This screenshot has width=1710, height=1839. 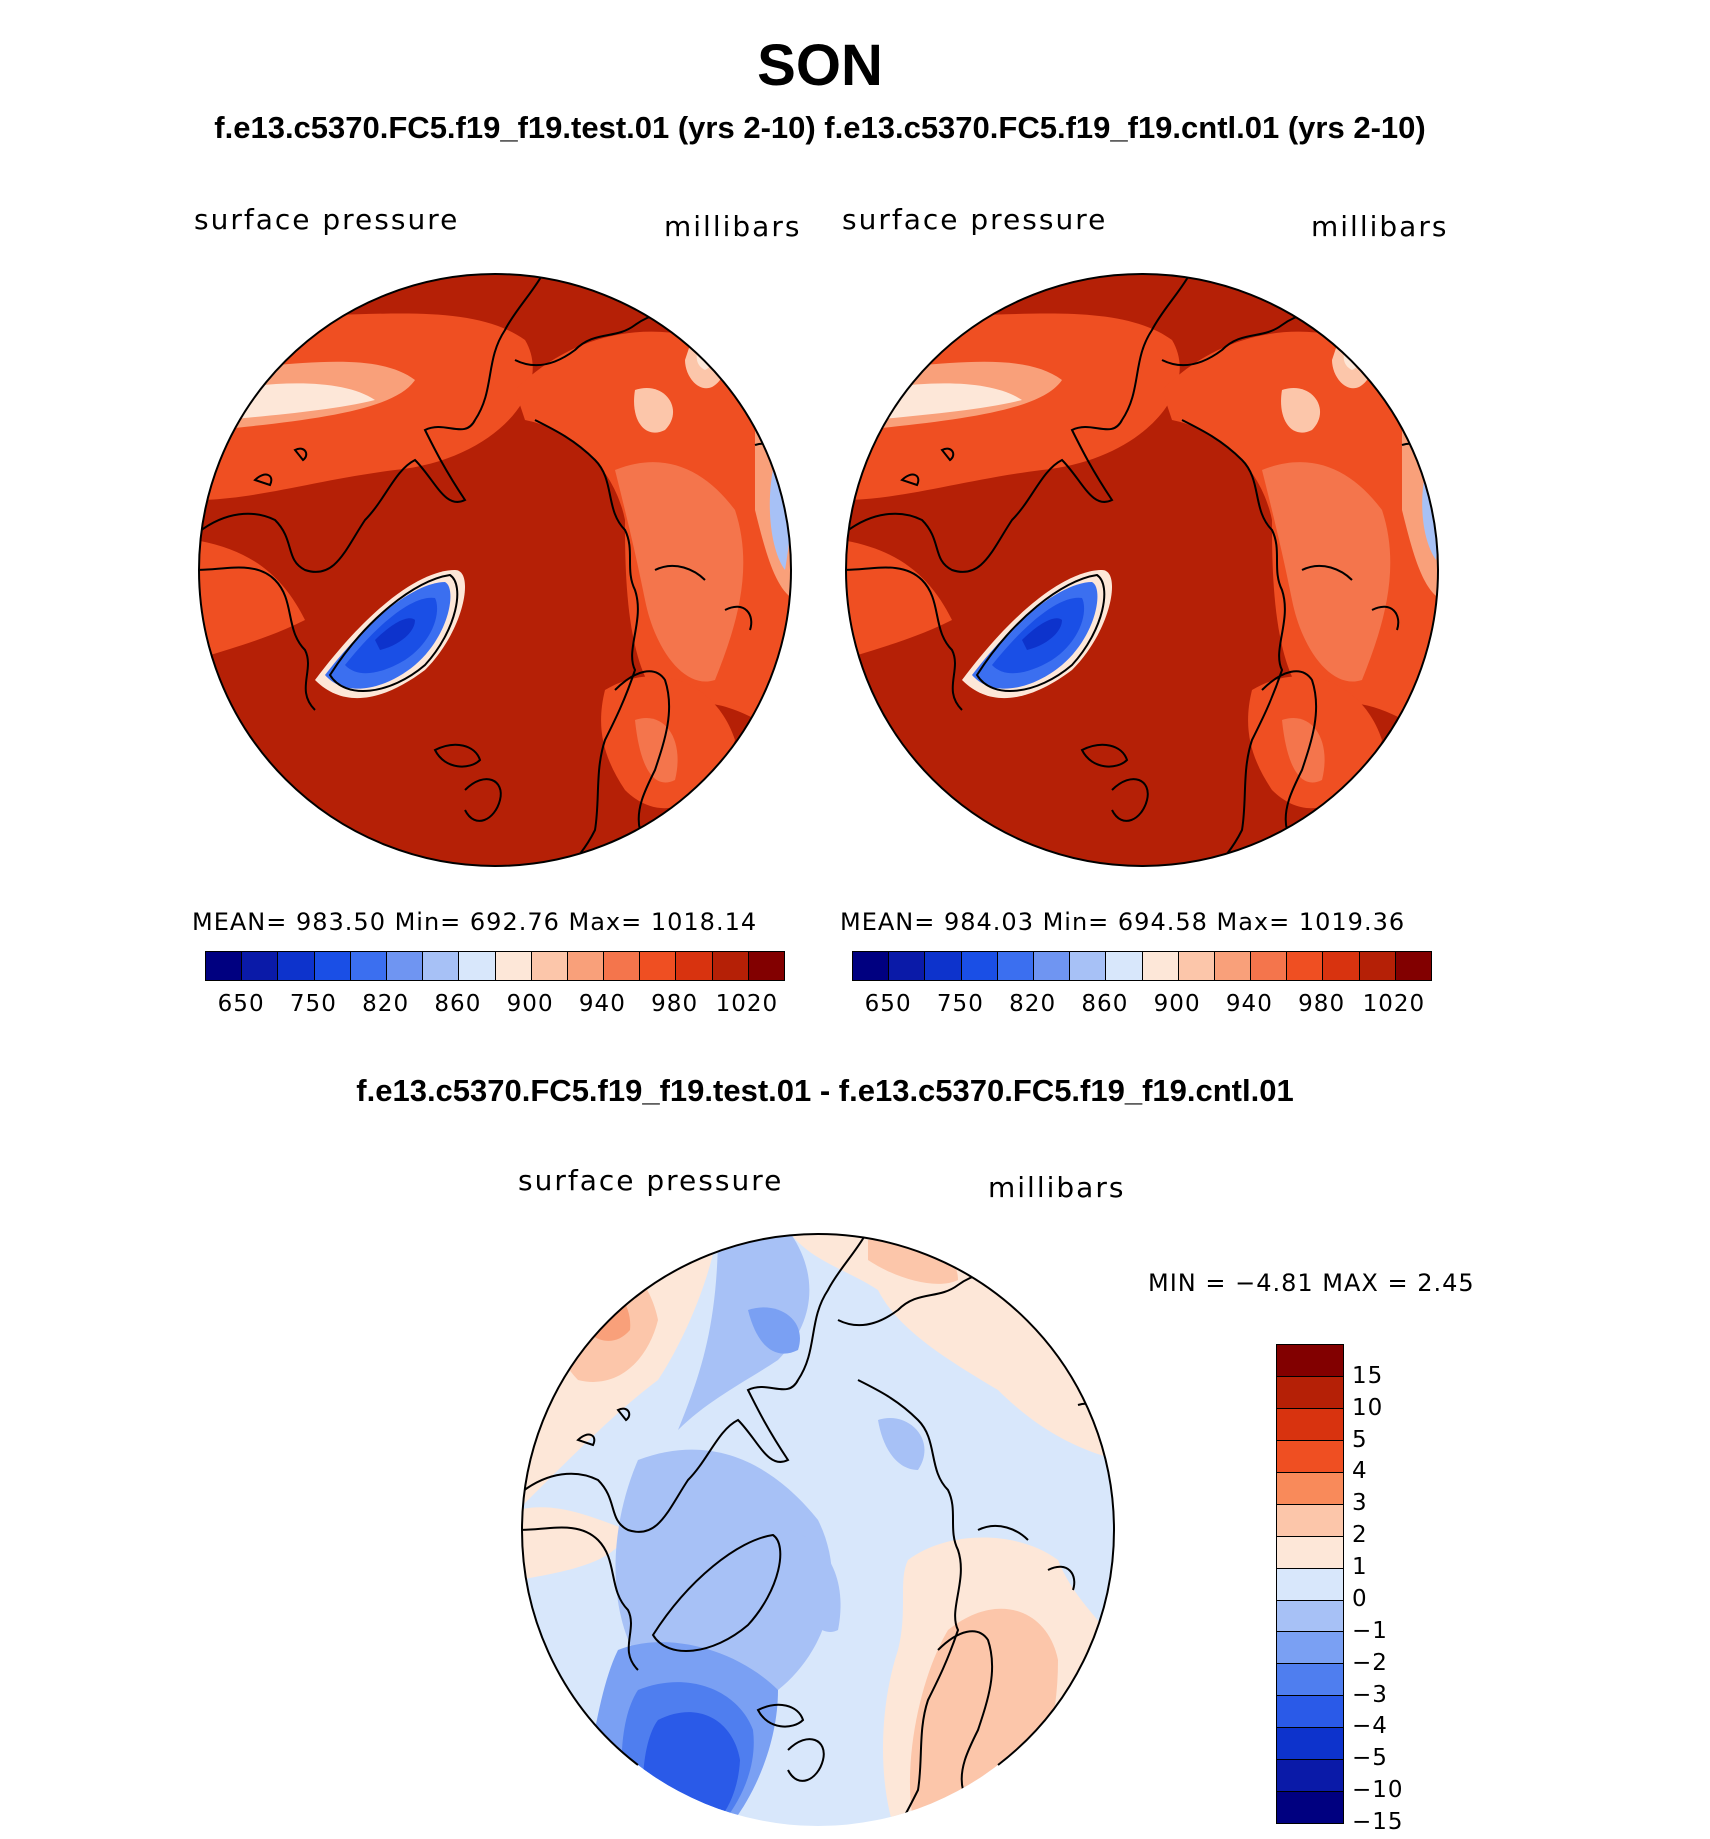 What do you see at coordinates (1370, 1758) in the screenshot?
I see `diff-colorbar-tick-label: −5` at bounding box center [1370, 1758].